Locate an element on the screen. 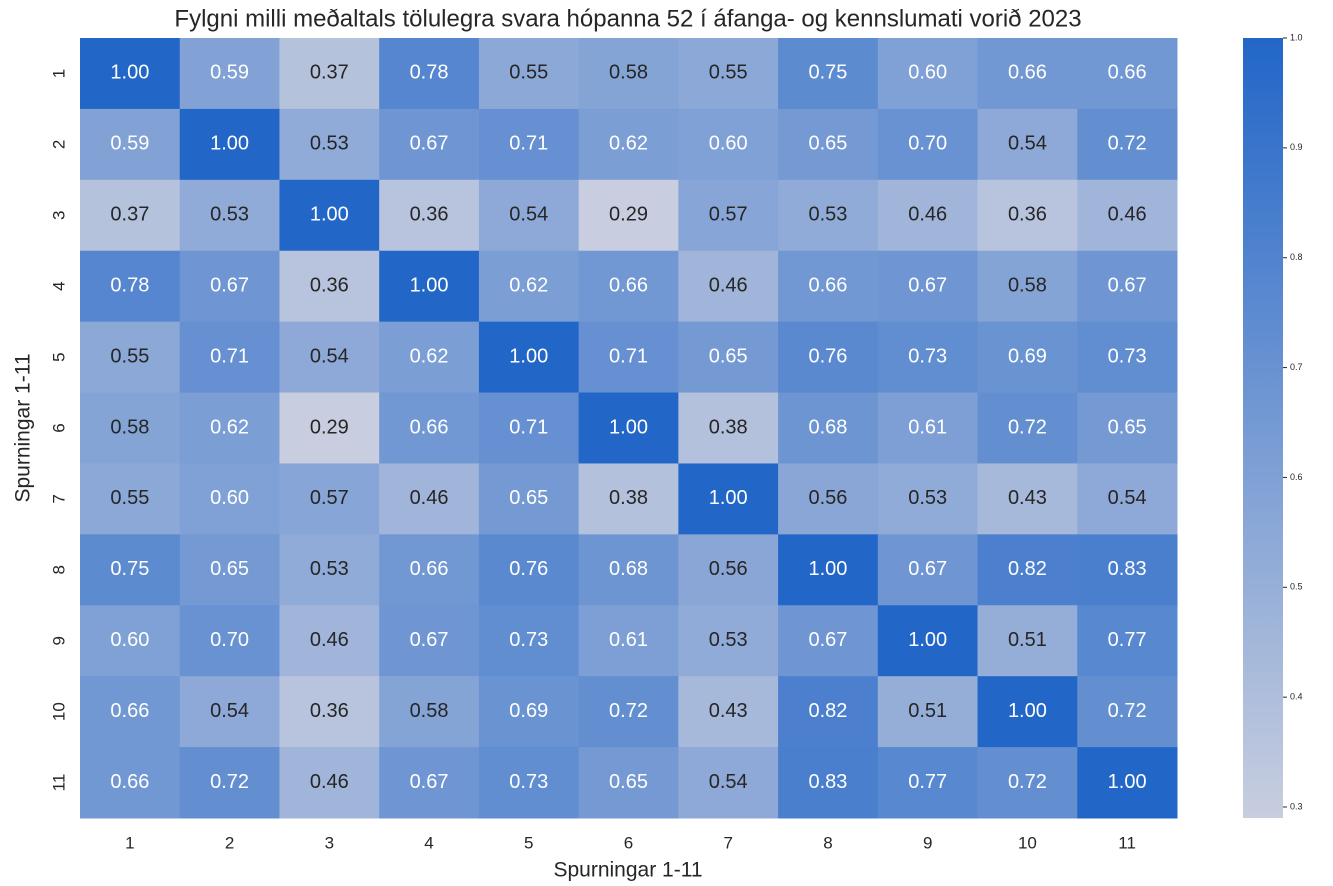 This screenshot has width=1333, height=886. cell-value-label: 0.38 is located at coordinates (728, 427).